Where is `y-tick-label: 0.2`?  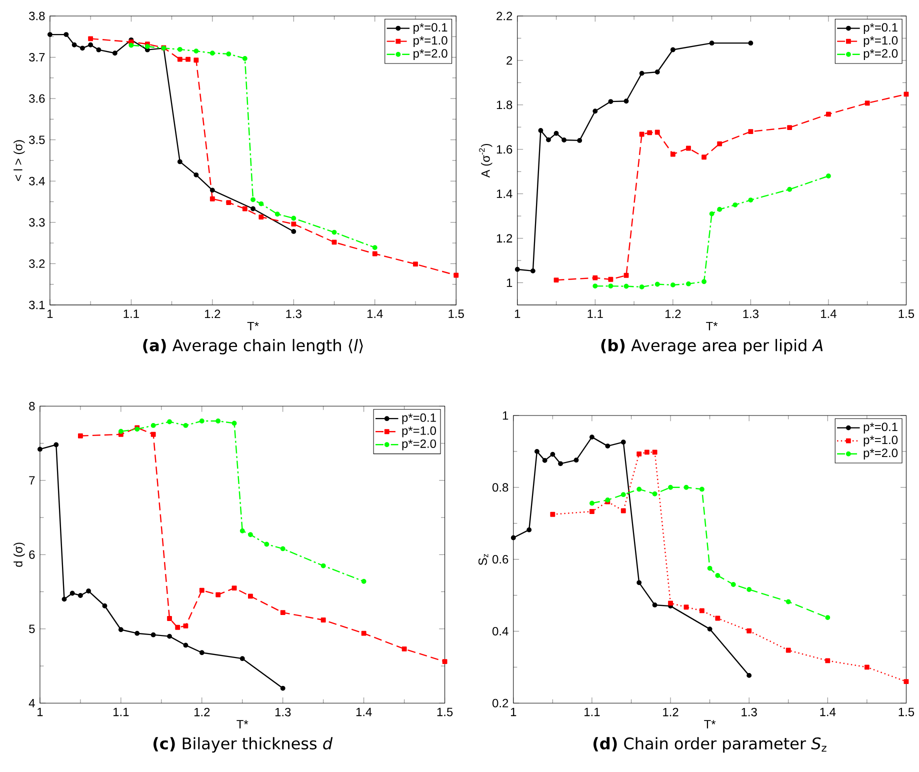 y-tick-label: 0.2 is located at coordinates (500, 703).